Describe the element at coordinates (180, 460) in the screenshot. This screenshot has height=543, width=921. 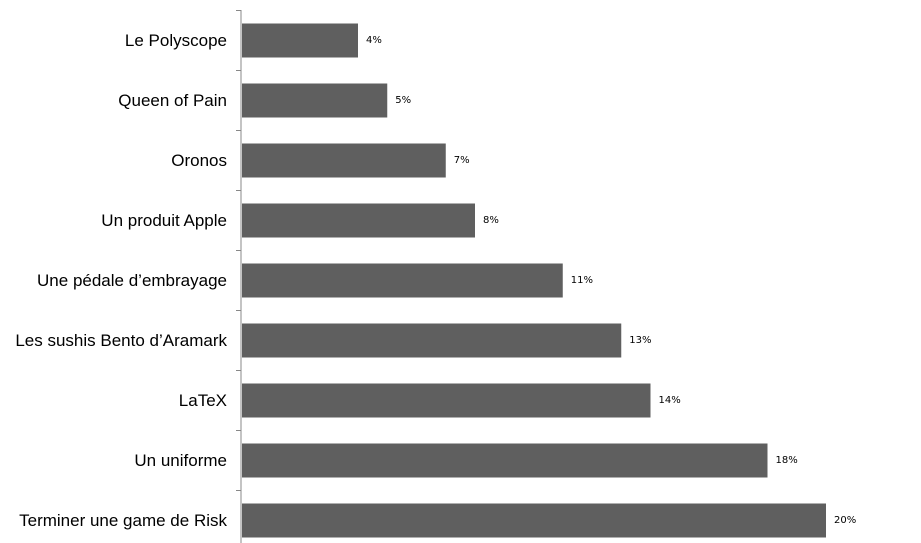
I see `category-label: Un uniforme` at that location.